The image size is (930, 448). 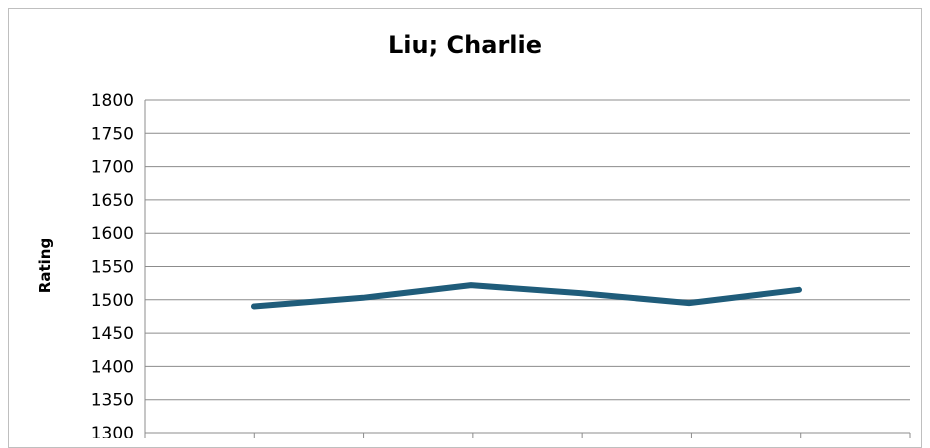 I want to click on y-tick-label-1800: 1800, so click(x=112, y=101).